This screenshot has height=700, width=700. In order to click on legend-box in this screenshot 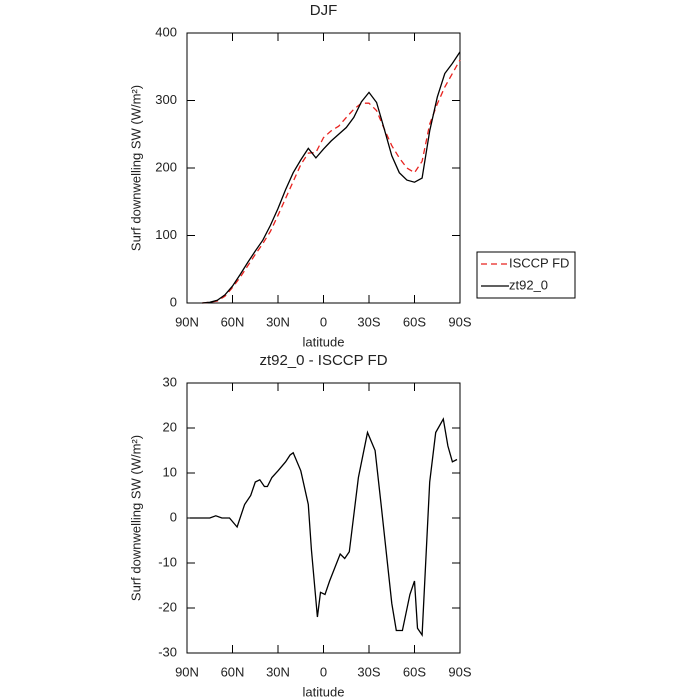, I will do `click(526, 275)`.